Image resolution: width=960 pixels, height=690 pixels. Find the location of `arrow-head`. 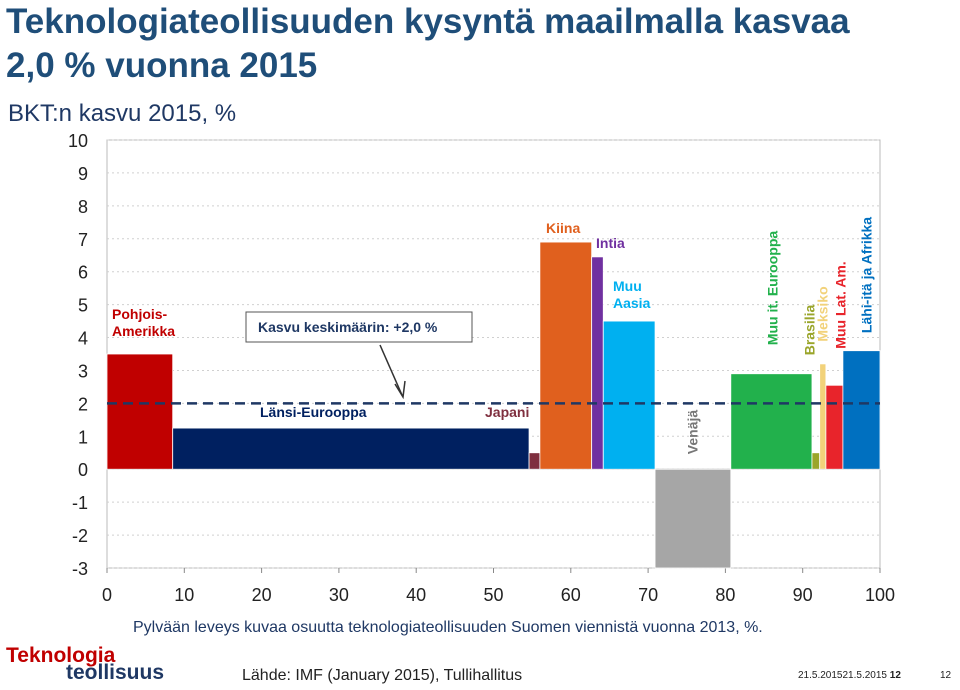

arrow-head is located at coordinates (400, 390).